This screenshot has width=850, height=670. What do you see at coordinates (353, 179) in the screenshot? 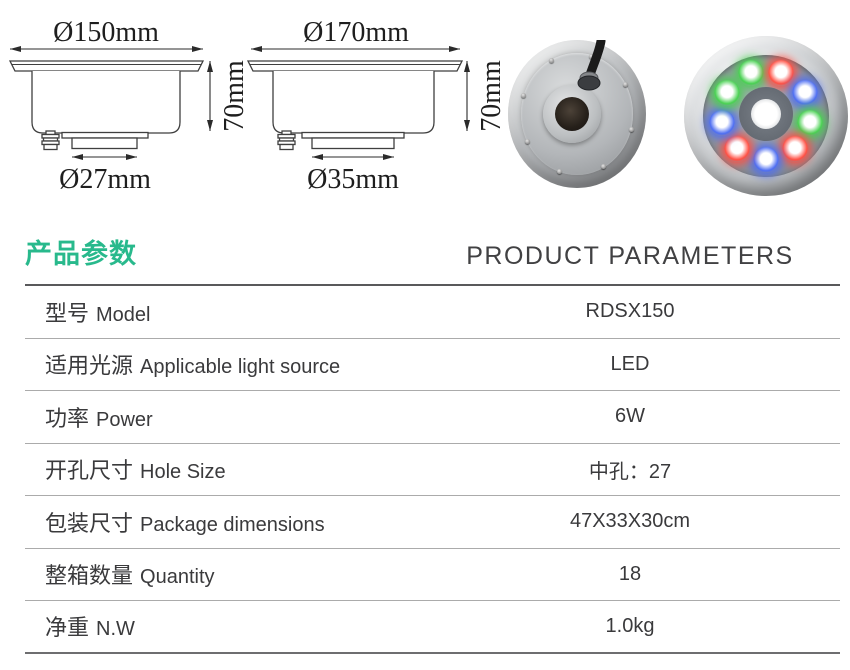
I see `dimension-label-bottom-diameter: Ø35mm` at bounding box center [353, 179].